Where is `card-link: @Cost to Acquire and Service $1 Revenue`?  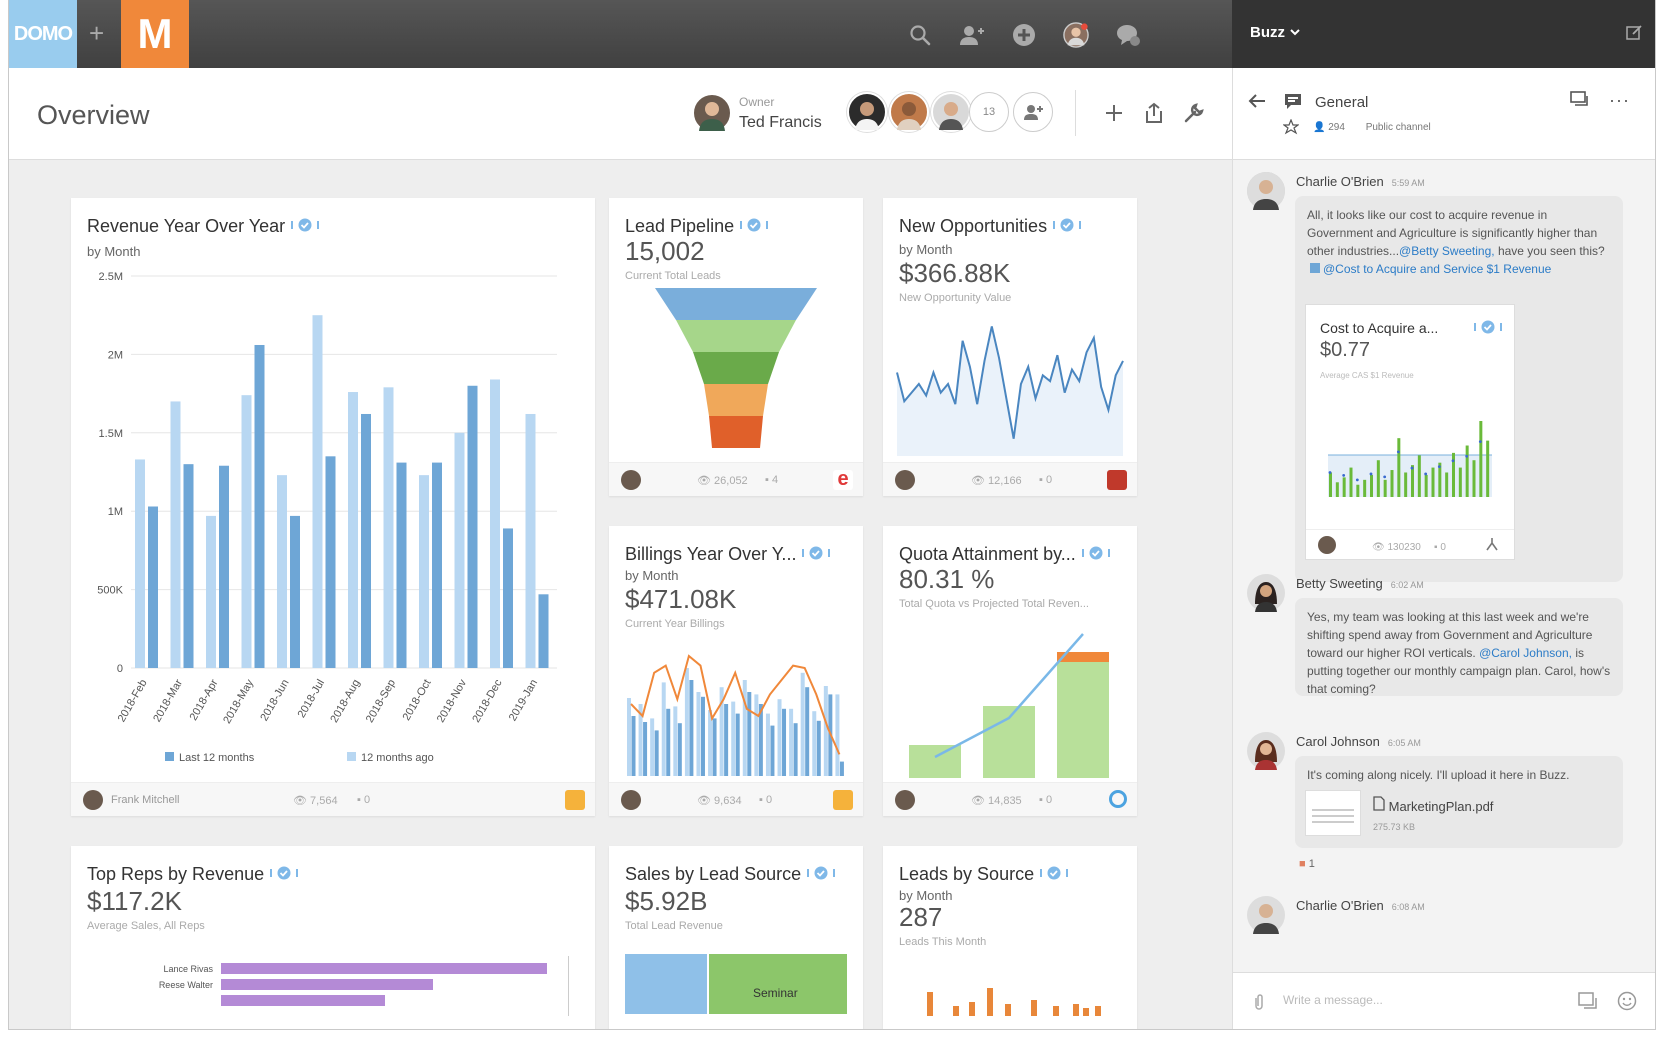
card-link: @Cost to Acquire and Service $1 Revenue is located at coordinates (1437, 269).